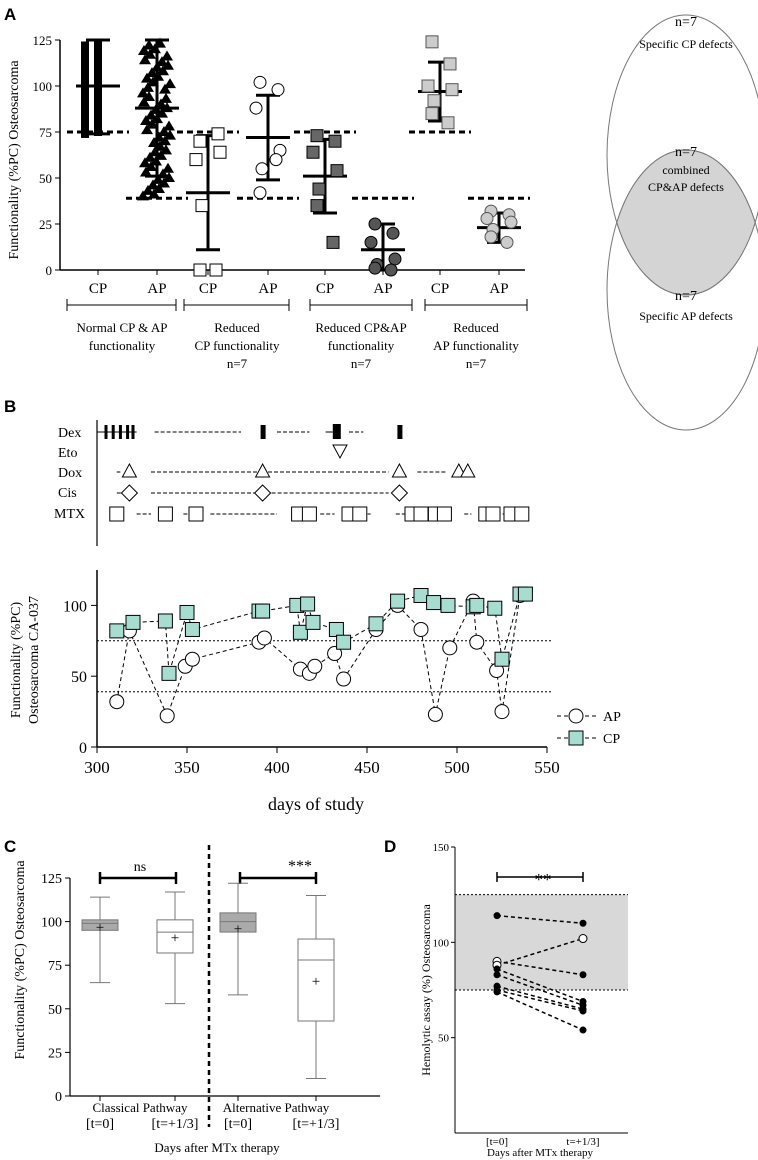  Describe the element at coordinates (399, 470) in the screenshot. I see `dox-dose` at that location.